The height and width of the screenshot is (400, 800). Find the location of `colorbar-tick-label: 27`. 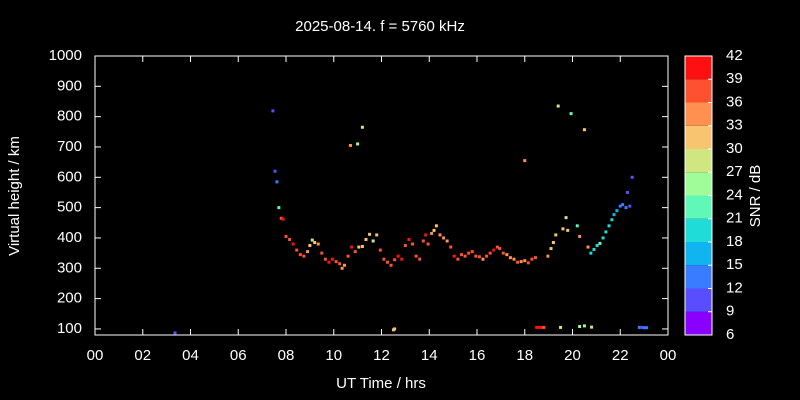

colorbar-tick-label: 27 is located at coordinates (734, 171).